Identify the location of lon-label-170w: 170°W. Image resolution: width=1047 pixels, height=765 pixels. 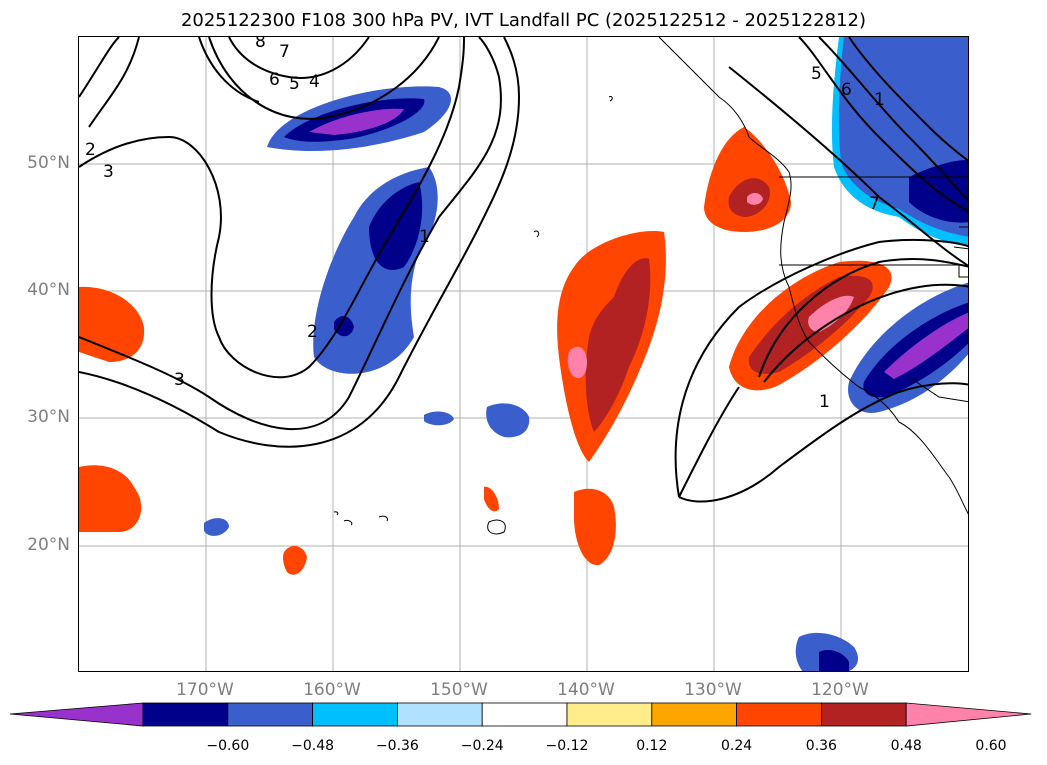
(205, 690).